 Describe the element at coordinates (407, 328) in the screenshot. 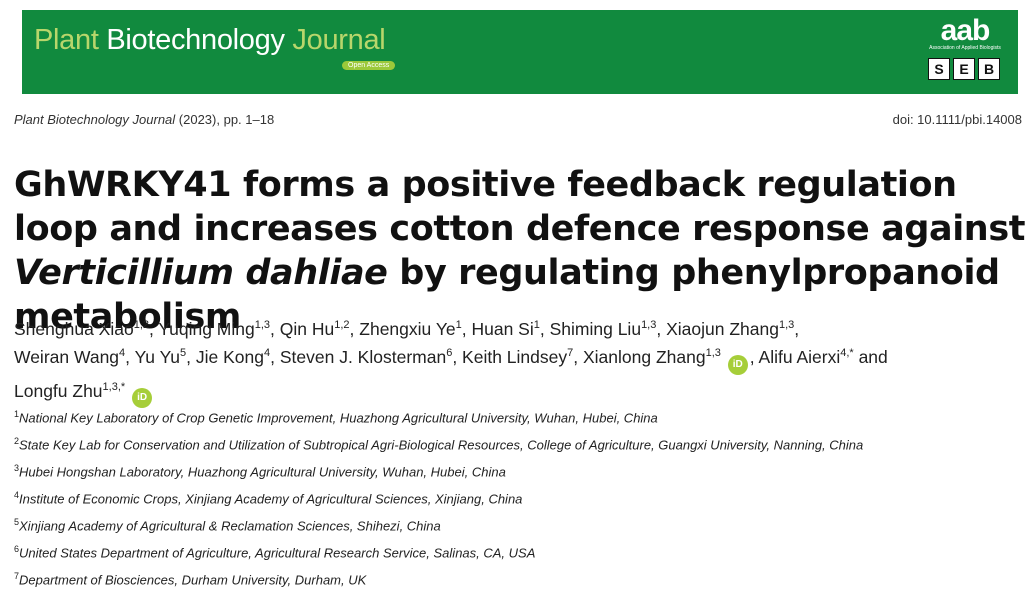

I see `author-name: Zhengxiu Ye` at that location.